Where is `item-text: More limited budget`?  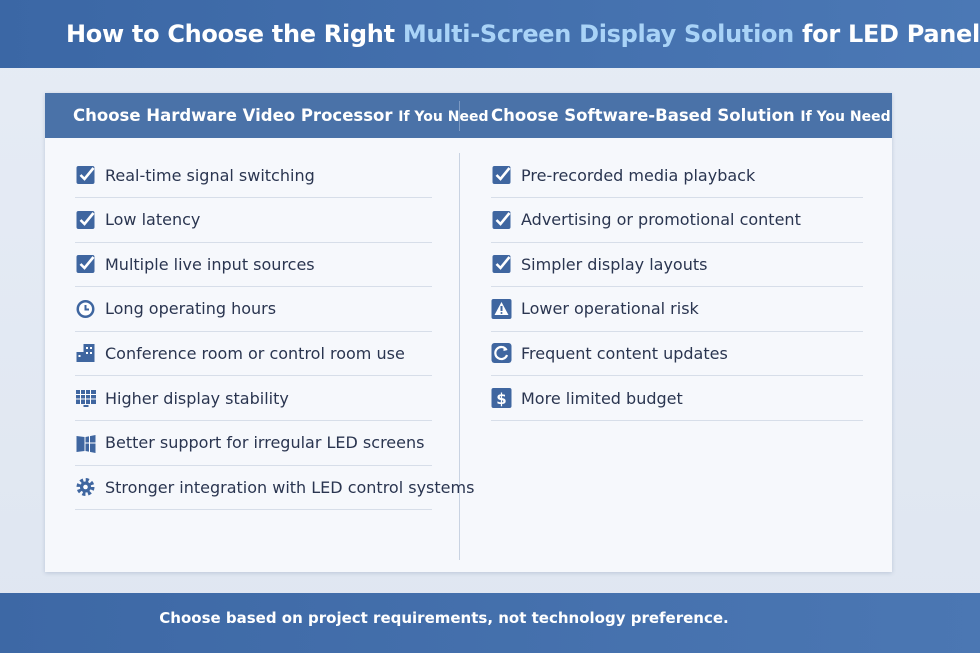 item-text: More limited budget is located at coordinates (602, 398).